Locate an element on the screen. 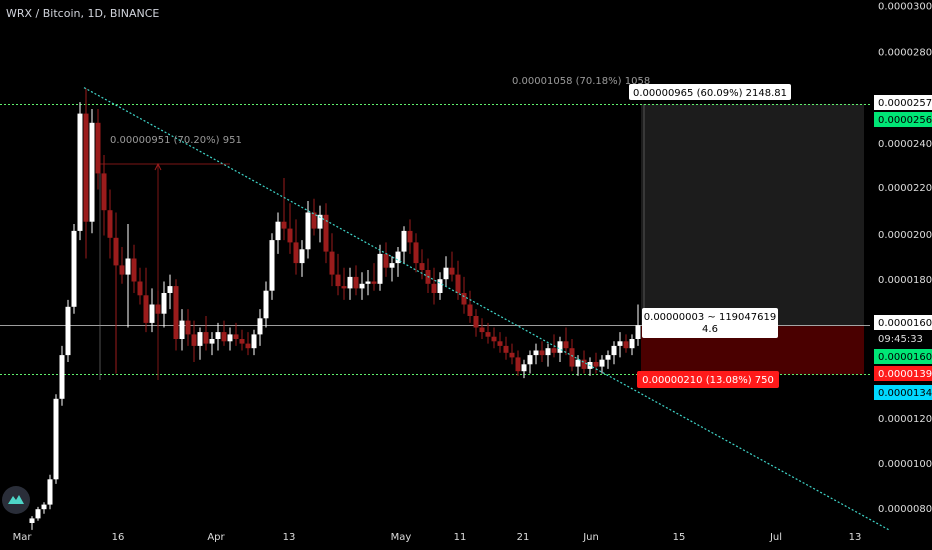  stop-label-bg is located at coordinates (708, 379).